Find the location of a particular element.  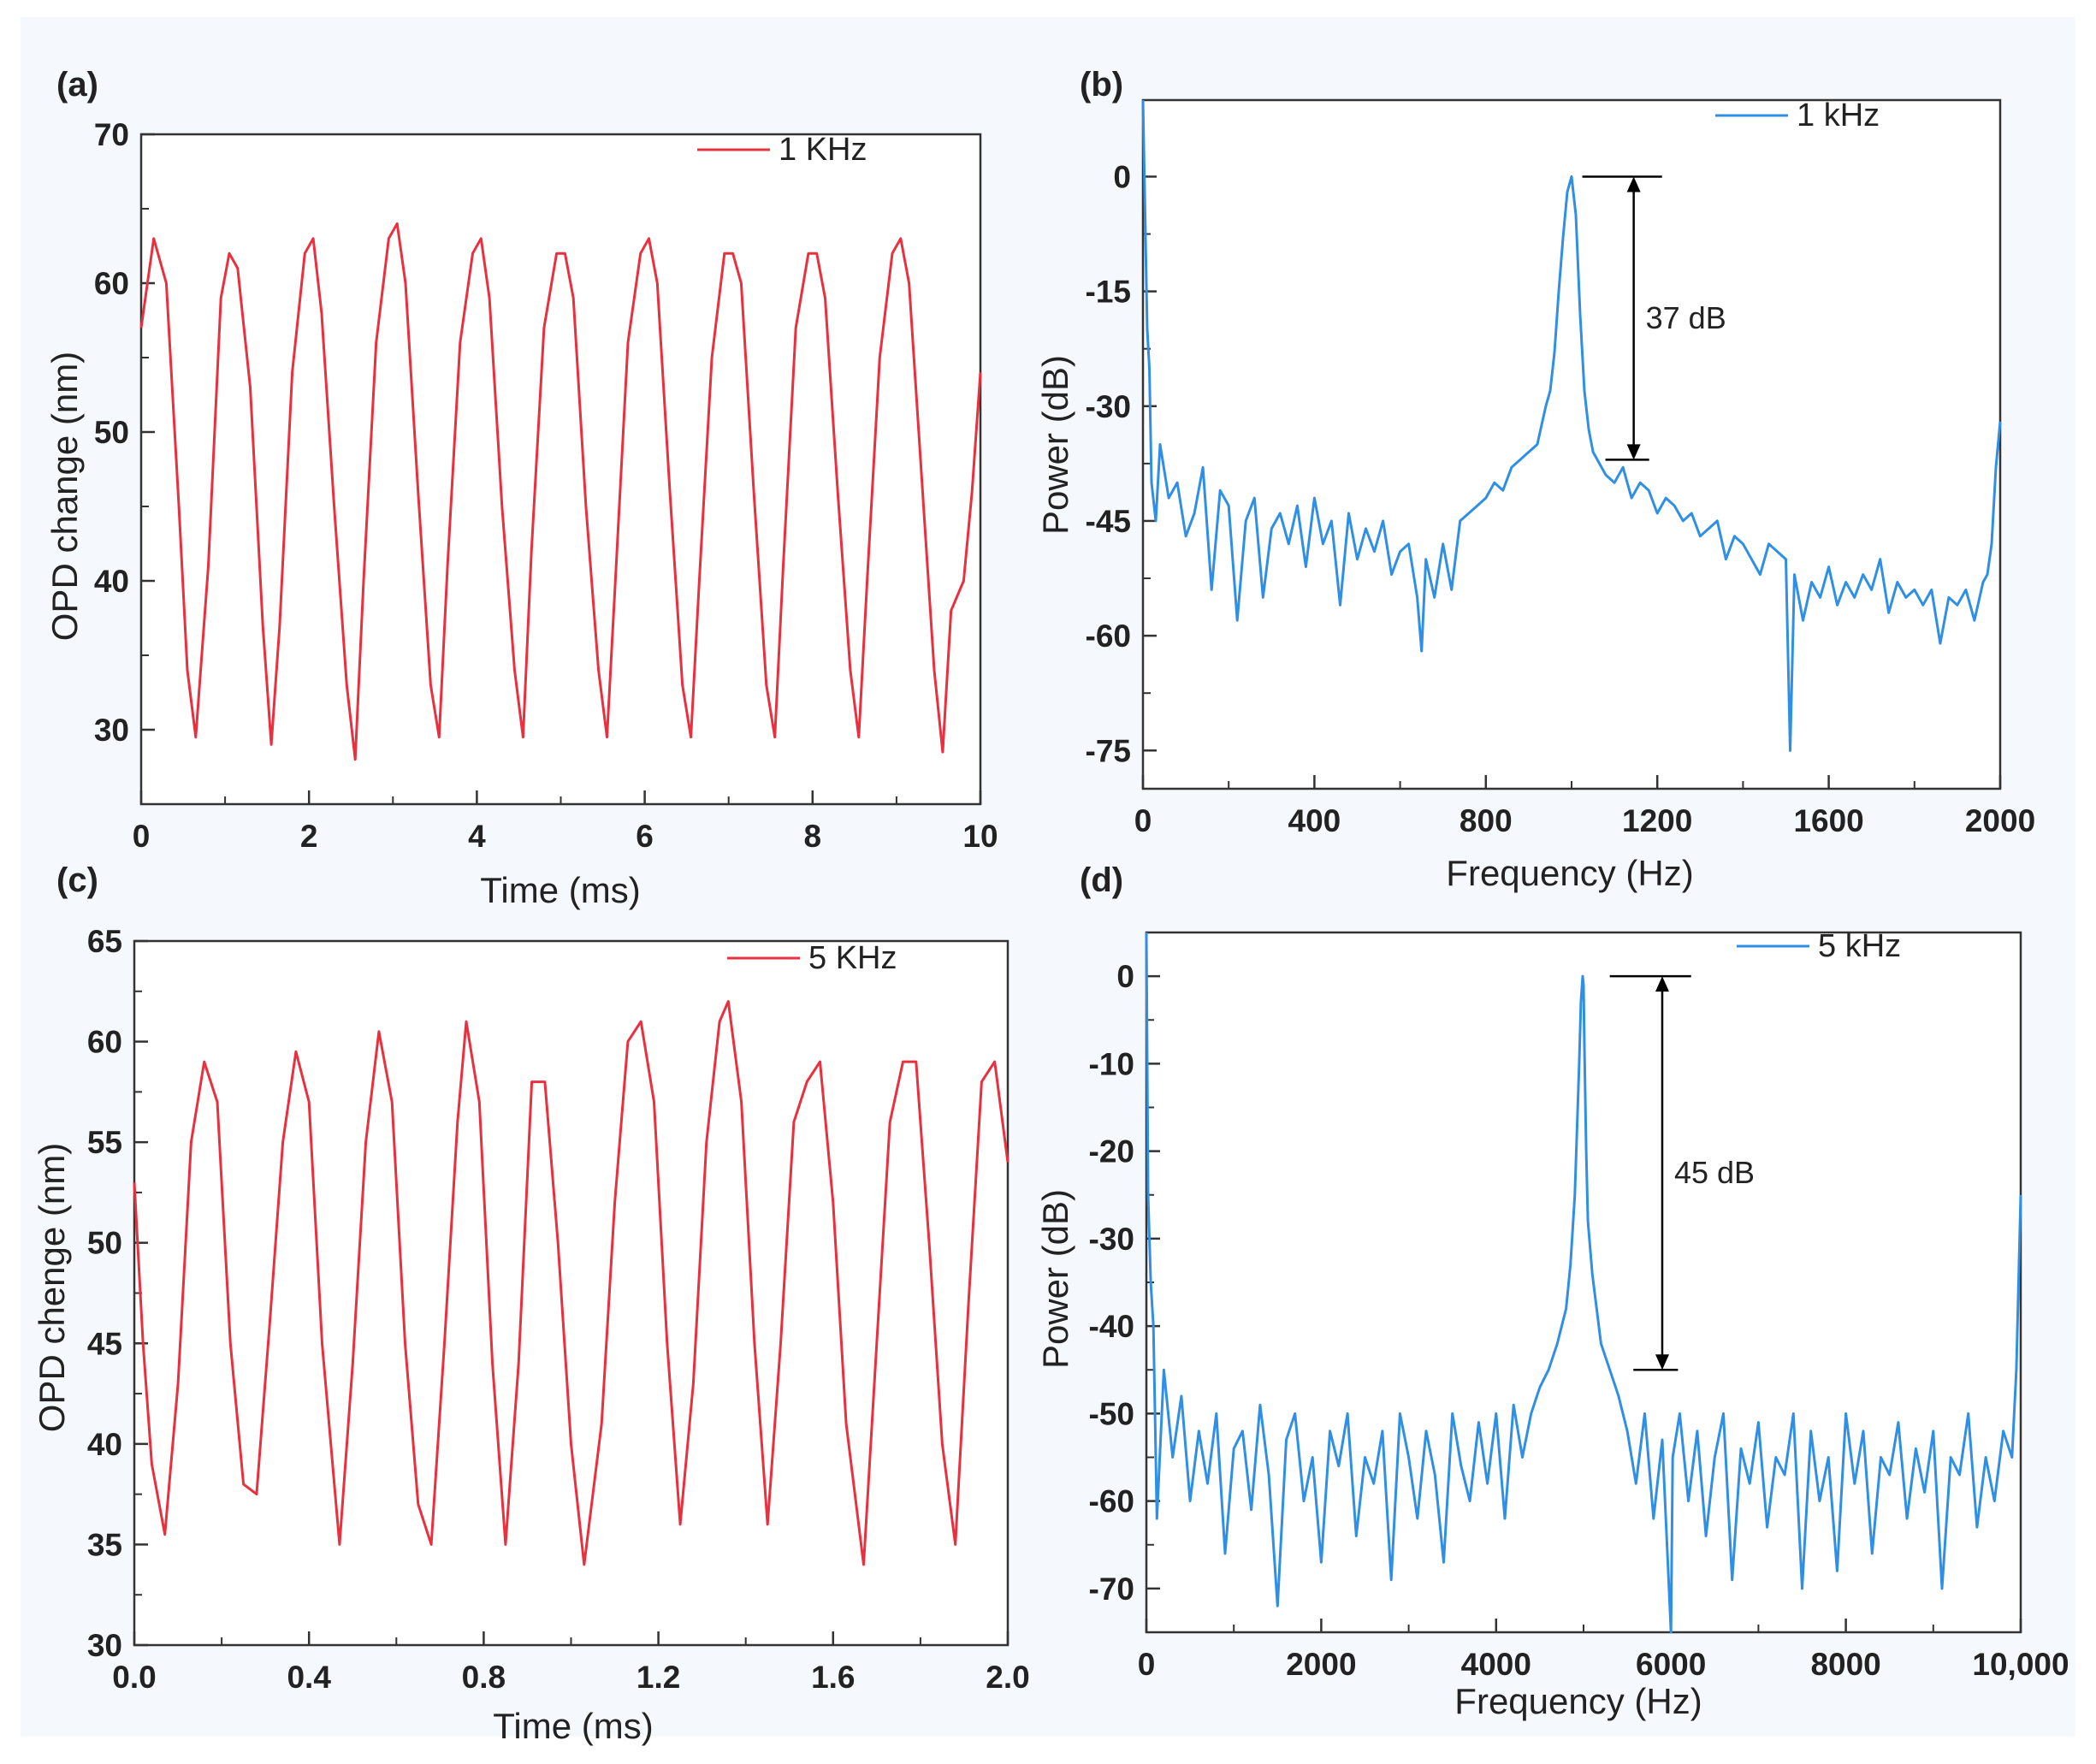

panel-c-legend-label: 5 KHz is located at coordinates (852, 958).